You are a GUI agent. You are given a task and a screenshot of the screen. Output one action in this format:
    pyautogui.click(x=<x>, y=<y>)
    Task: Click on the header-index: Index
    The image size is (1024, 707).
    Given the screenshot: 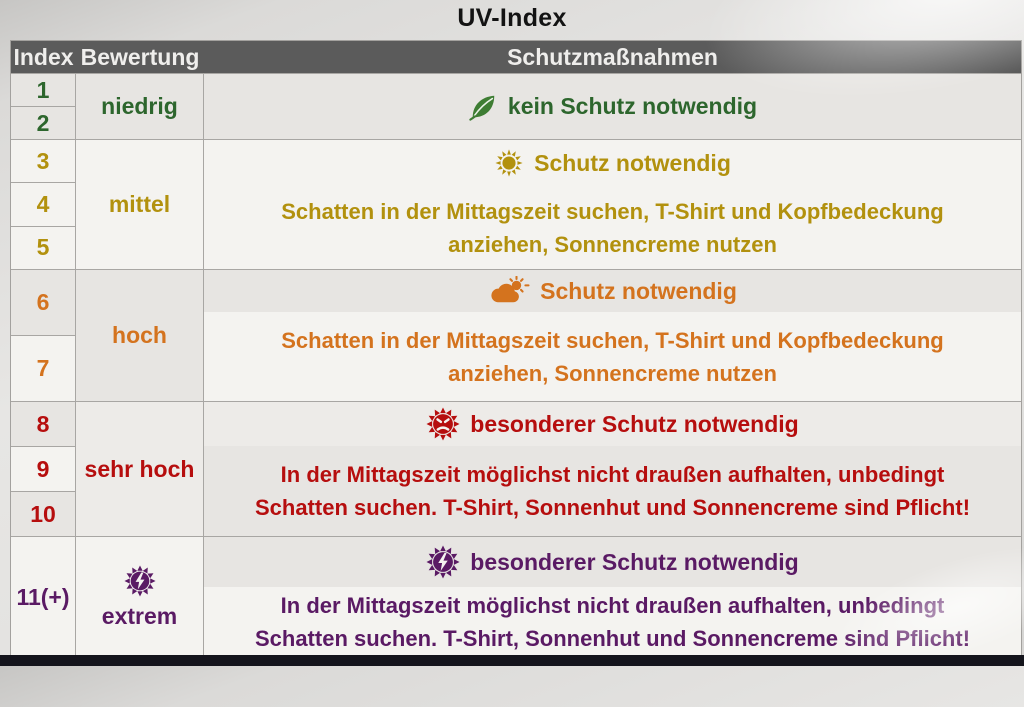 What is the action you would take?
    pyautogui.click(x=43, y=56)
    